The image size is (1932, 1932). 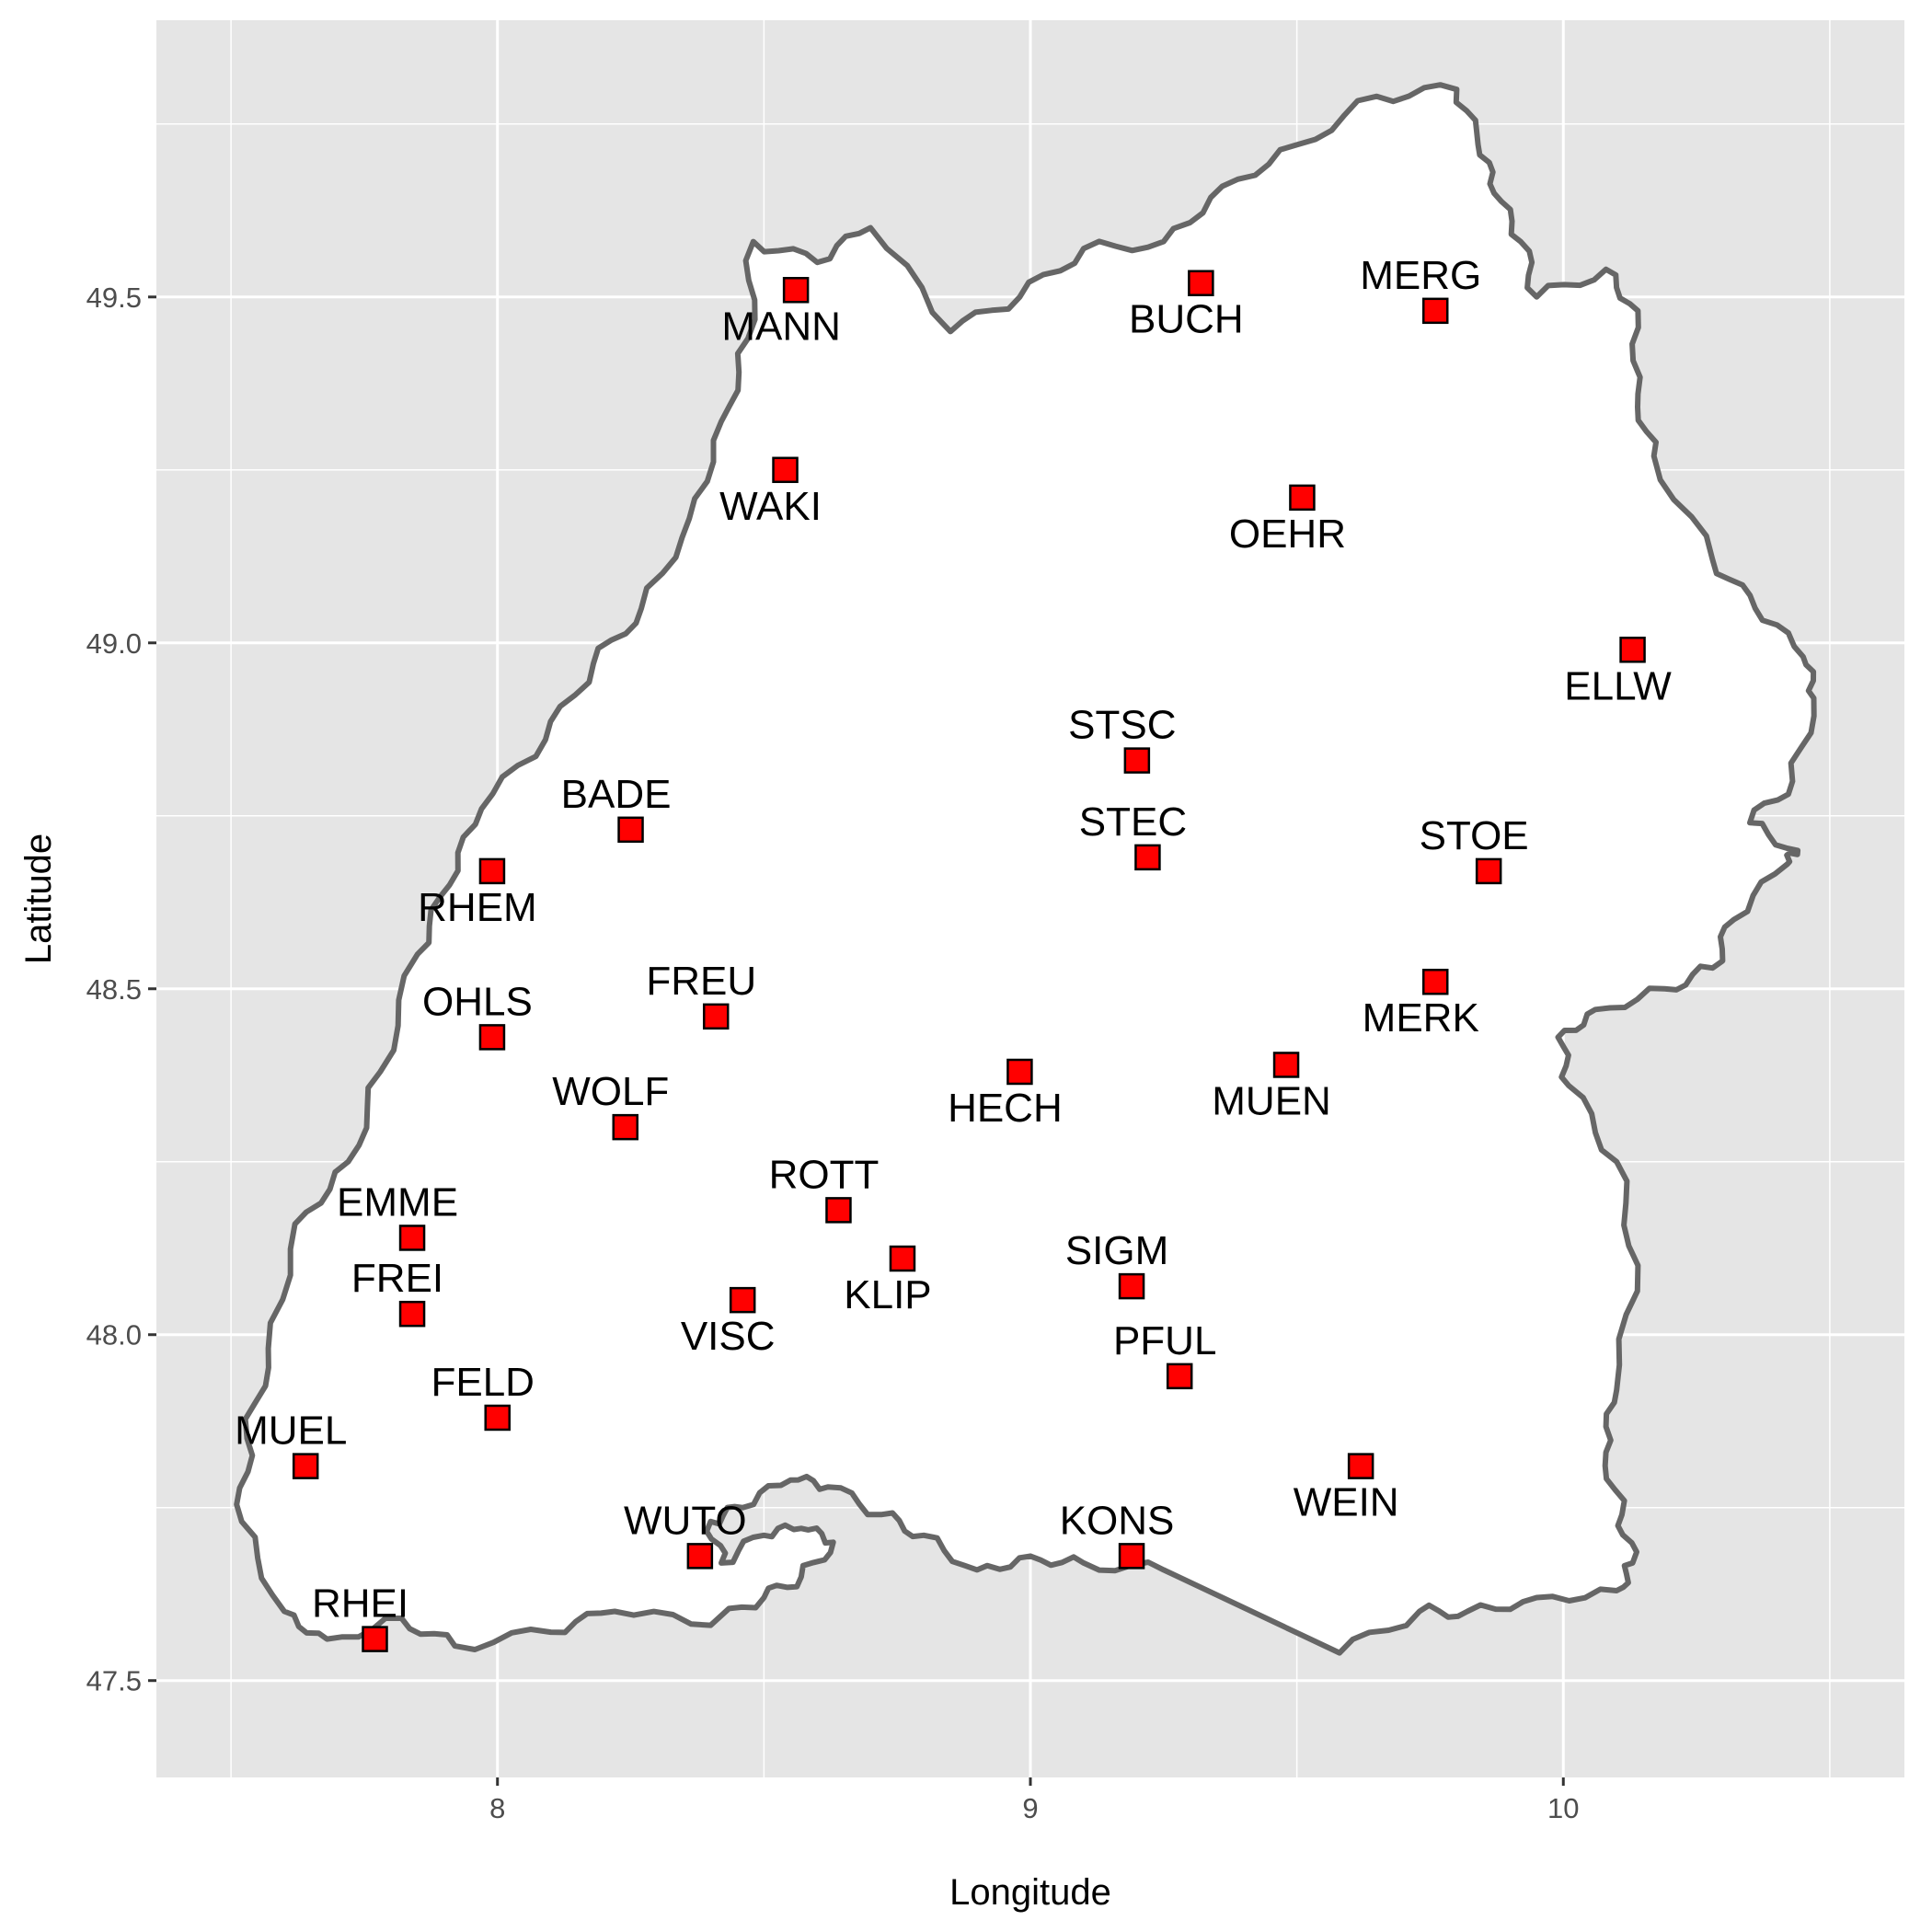 What do you see at coordinates (1302, 498) in the screenshot?
I see `station-marker-oehr` at bounding box center [1302, 498].